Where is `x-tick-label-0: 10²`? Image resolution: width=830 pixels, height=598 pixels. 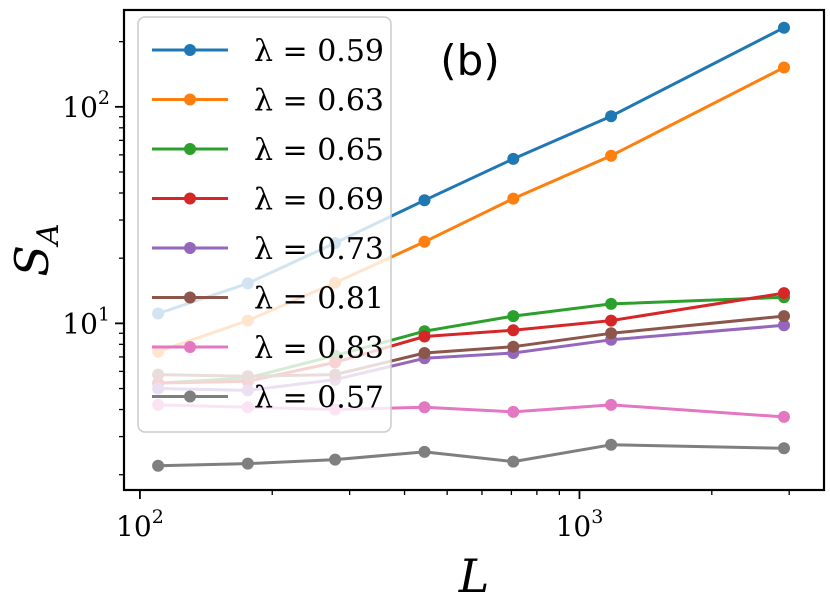
x-tick-label-0: 10² is located at coordinates (140, 524).